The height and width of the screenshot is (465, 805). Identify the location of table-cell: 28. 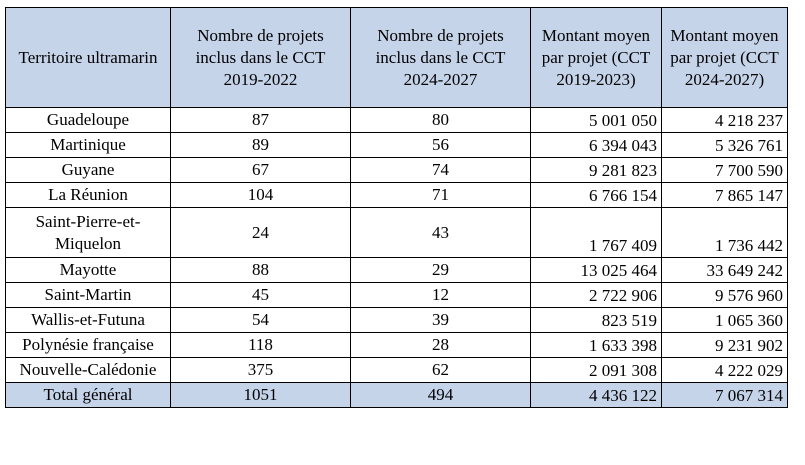
(440, 345).